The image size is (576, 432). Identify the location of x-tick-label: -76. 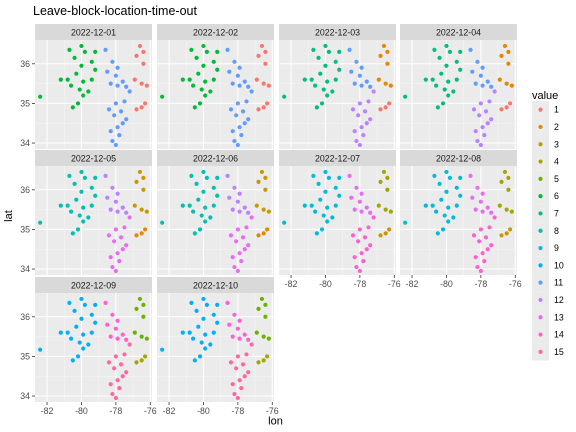
(515, 284).